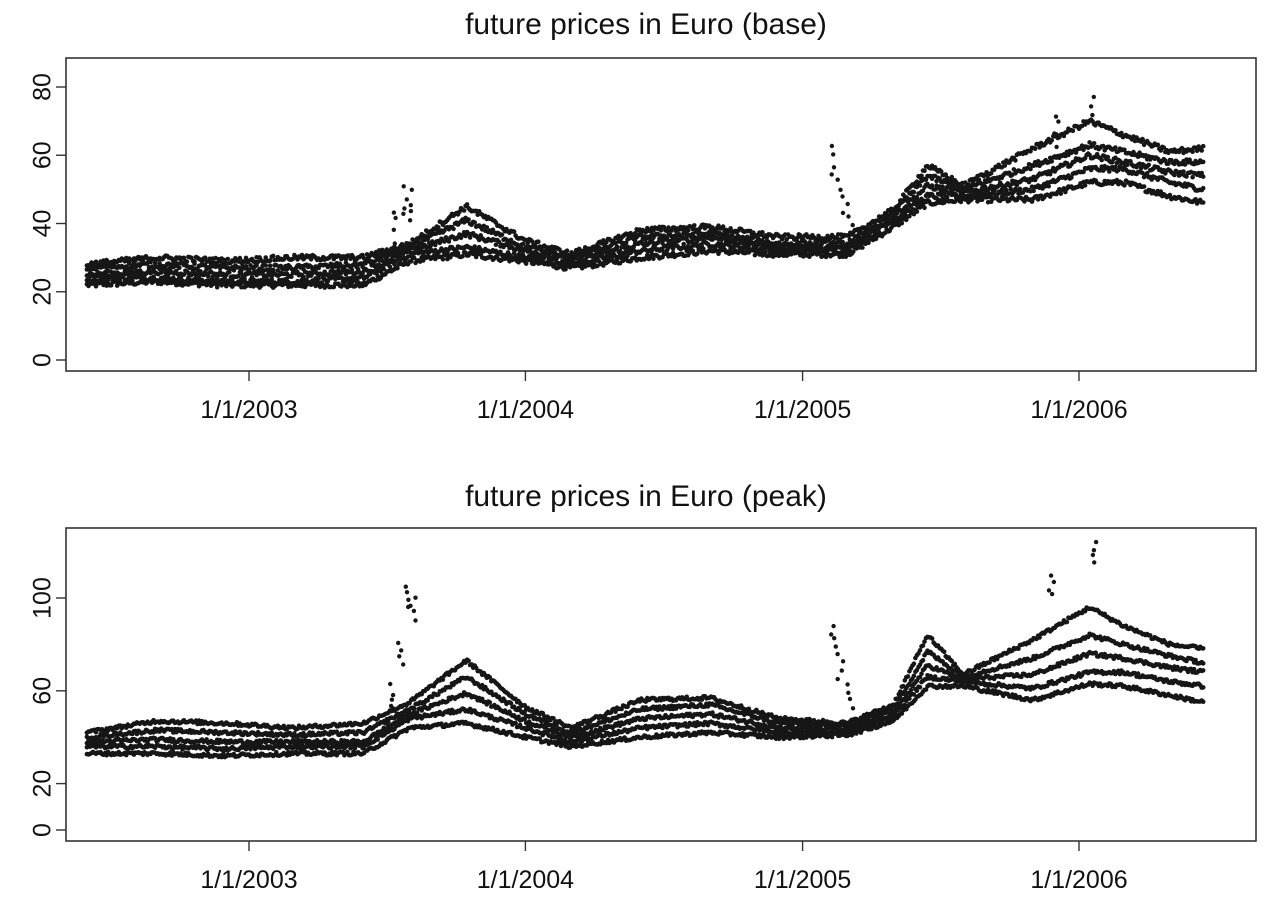 The height and width of the screenshot is (904, 1284). I want to click on chart-title-base: future prices in Euro (base), so click(646, 24).